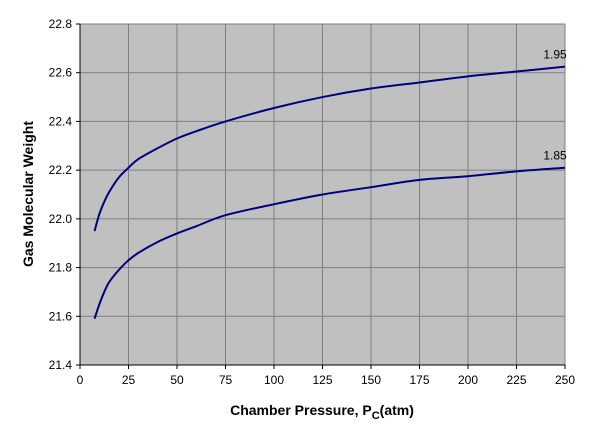 The width and height of the screenshot is (590, 440). Describe the element at coordinates (301, 410) in the screenshot. I see `x-axis-title-main: Chamber Pressure, P` at that location.